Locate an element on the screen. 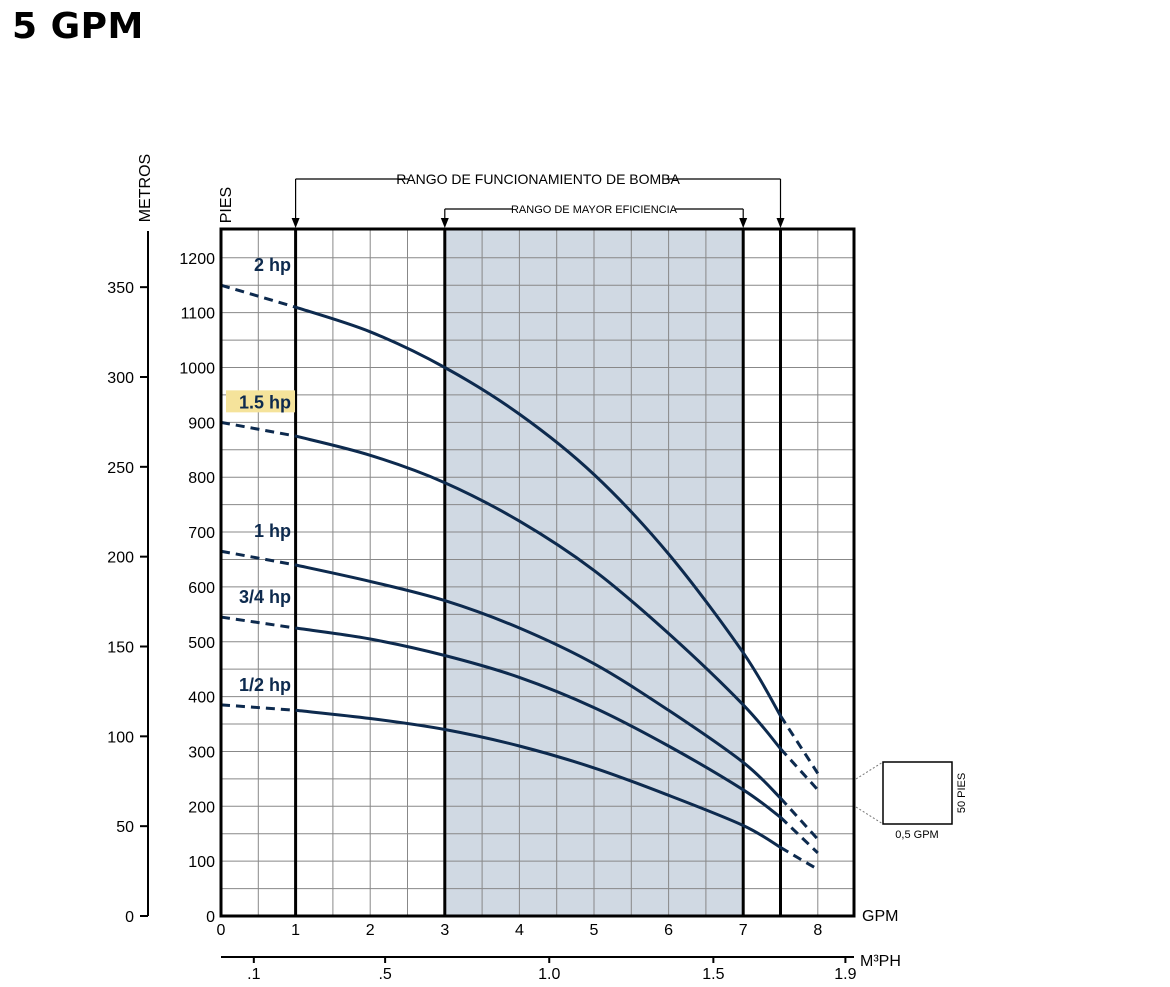 The height and width of the screenshot is (987, 1170). x-tick-gpm: 0 is located at coordinates (221, 930).